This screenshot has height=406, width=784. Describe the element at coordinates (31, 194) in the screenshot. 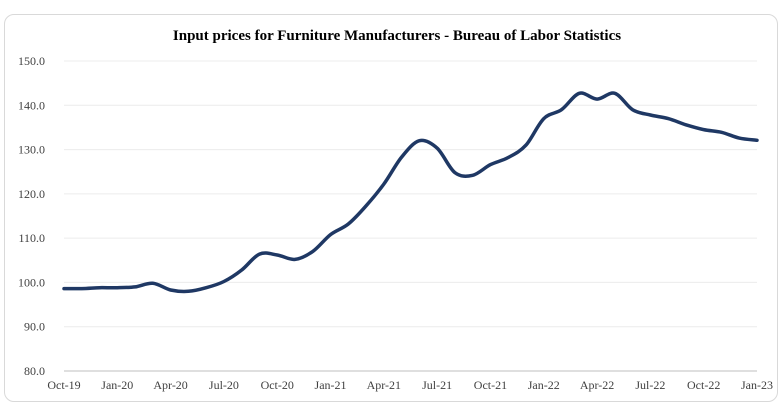

I see `y-tick-label: 120.0` at that location.